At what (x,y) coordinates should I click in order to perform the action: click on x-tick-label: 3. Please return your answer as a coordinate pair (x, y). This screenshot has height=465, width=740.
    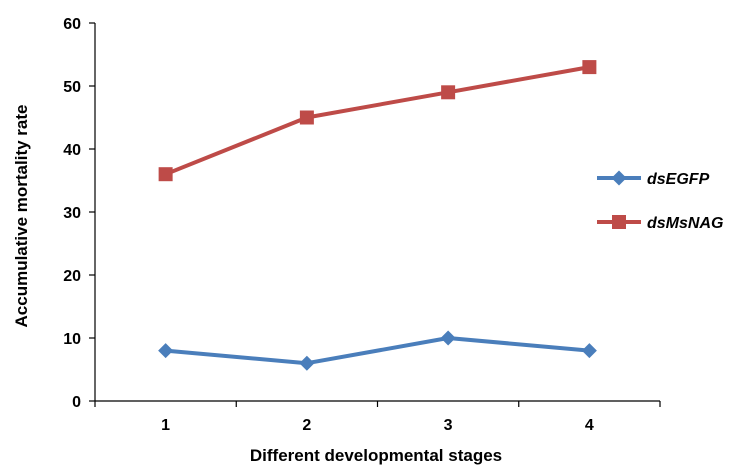
    Looking at the image, I should click on (448, 425).